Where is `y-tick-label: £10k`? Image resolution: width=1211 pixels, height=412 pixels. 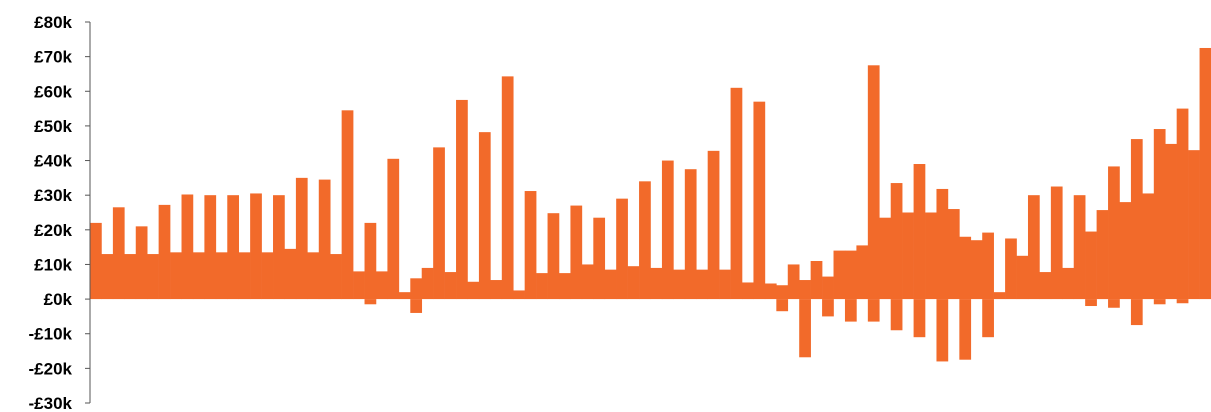
y-tick-label: £10k is located at coordinates (53, 264).